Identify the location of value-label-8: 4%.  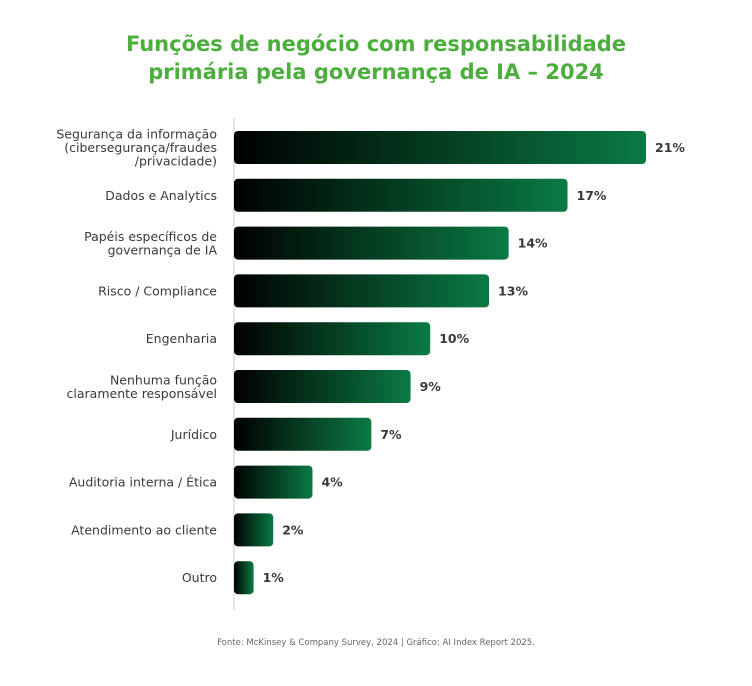
(332, 482).